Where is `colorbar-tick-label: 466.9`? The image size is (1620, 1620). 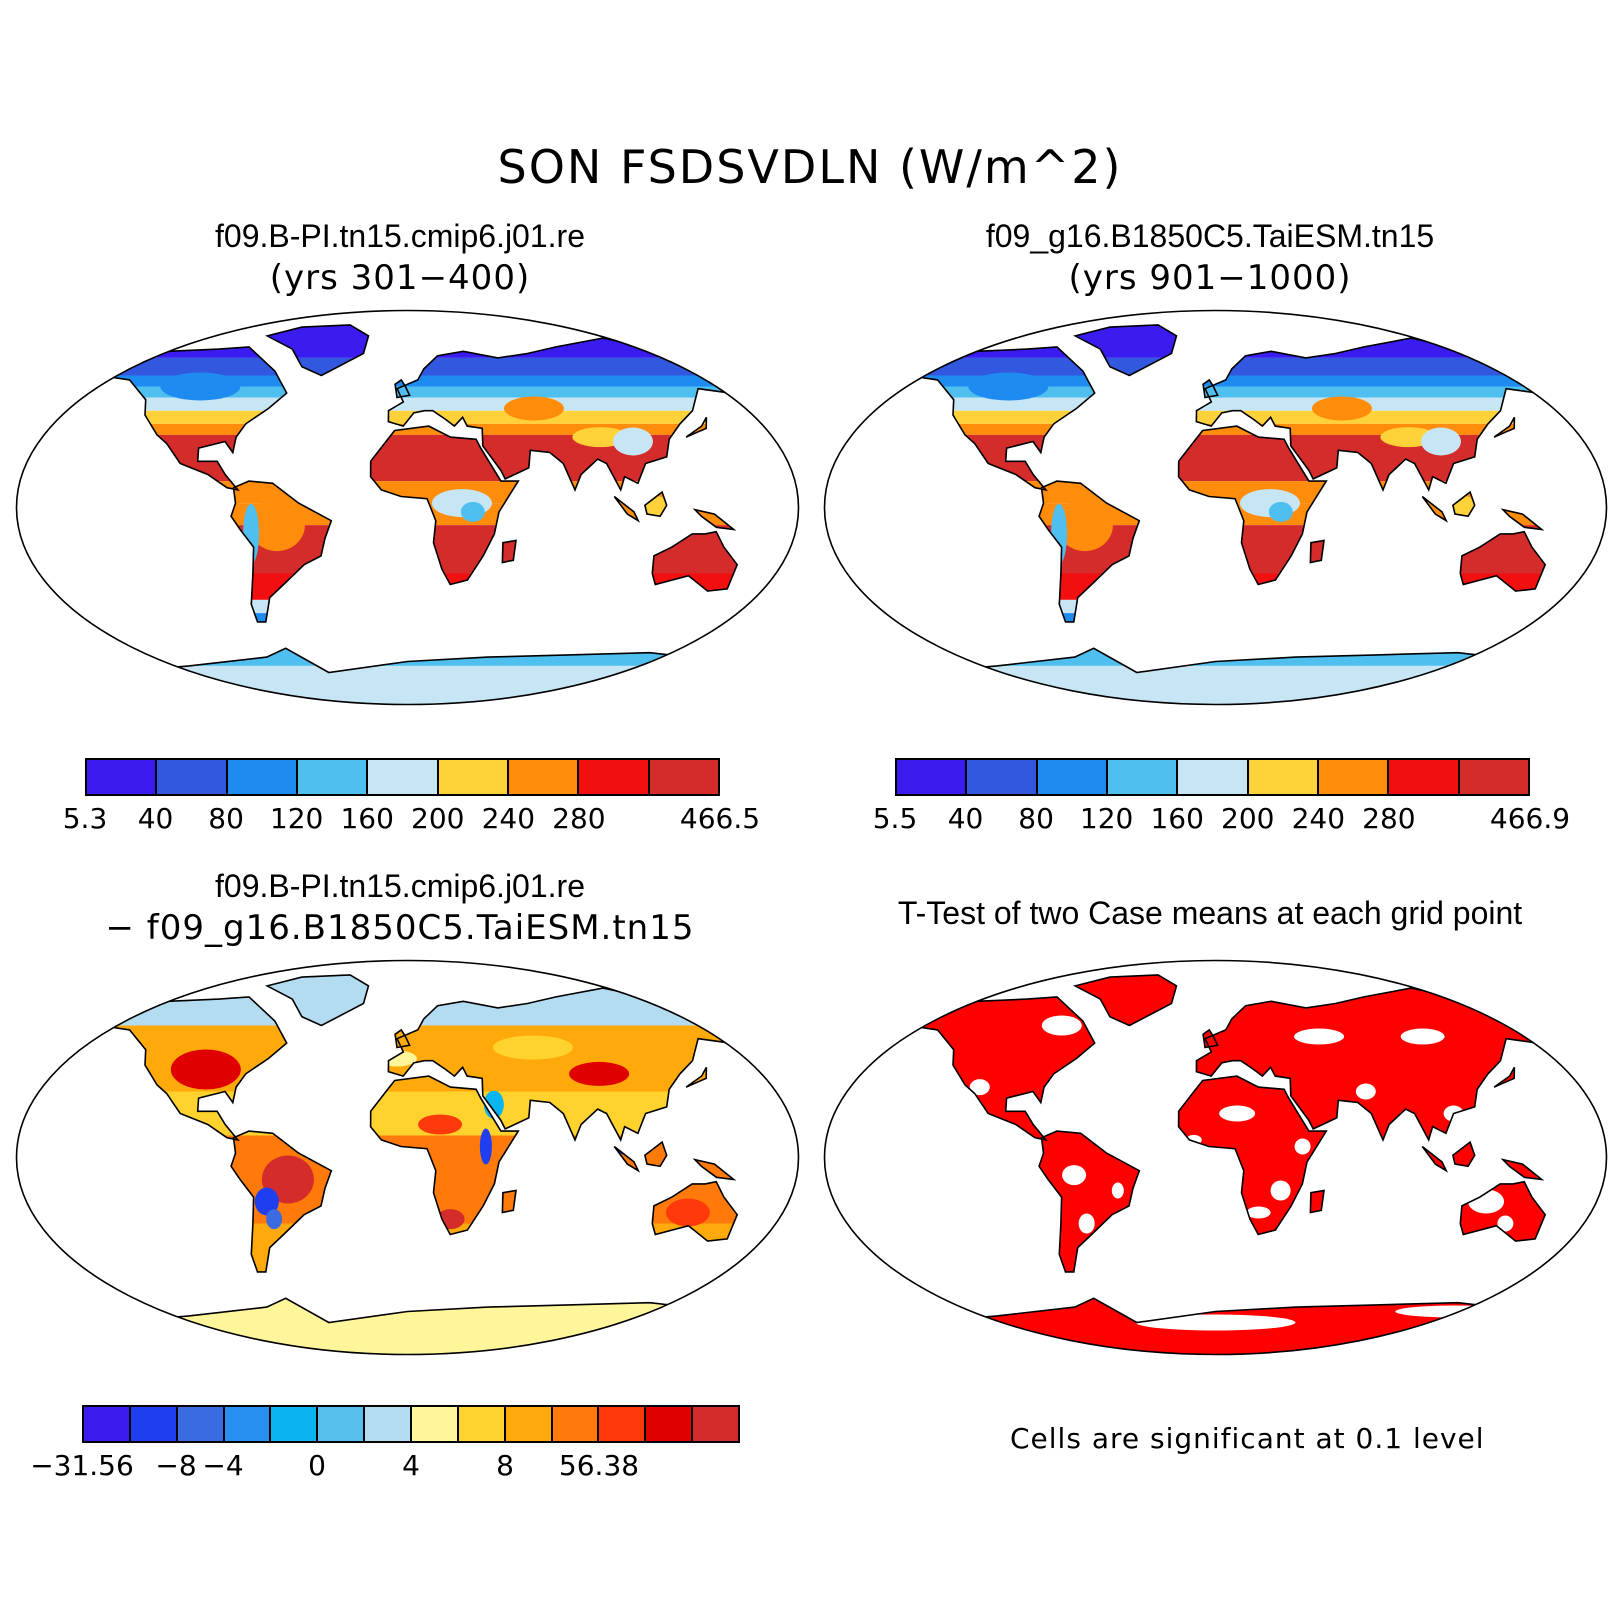 colorbar-tick-label: 466.9 is located at coordinates (1530, 818).